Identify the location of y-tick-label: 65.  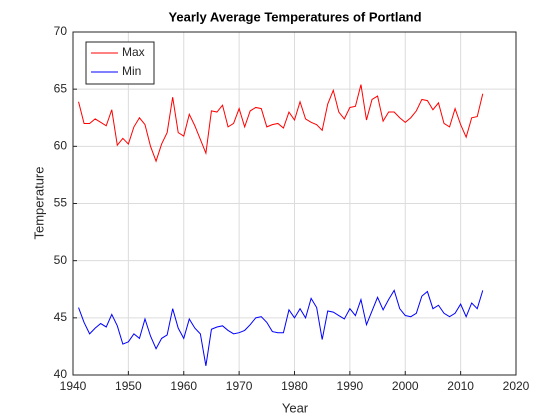
(61, 88).